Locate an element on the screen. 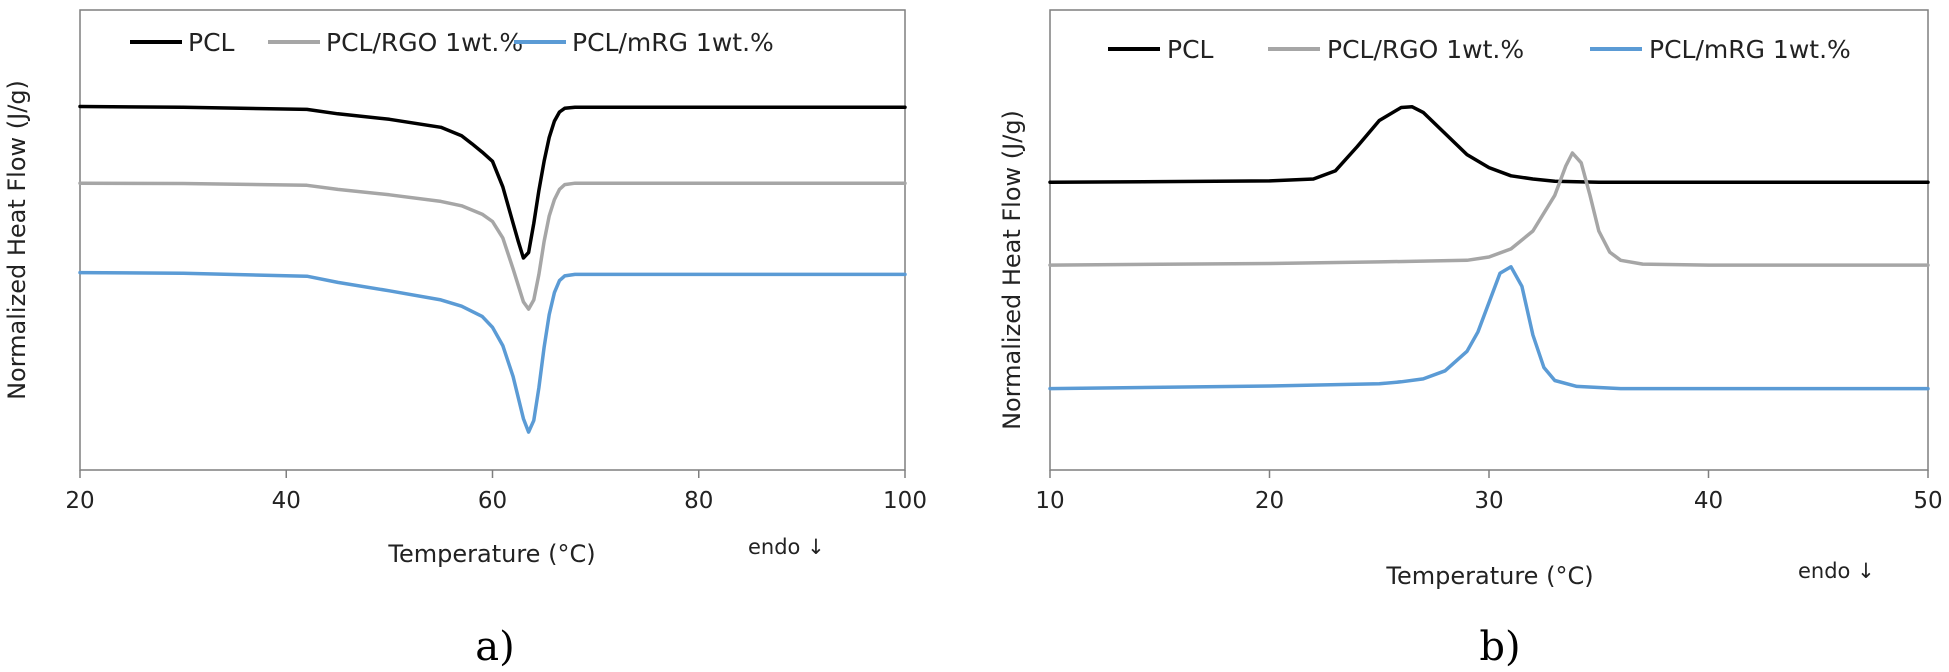 The width and height of the screenshot is (1949, 672). x-tick-label: 30 is located at coordinates (1488, 501).